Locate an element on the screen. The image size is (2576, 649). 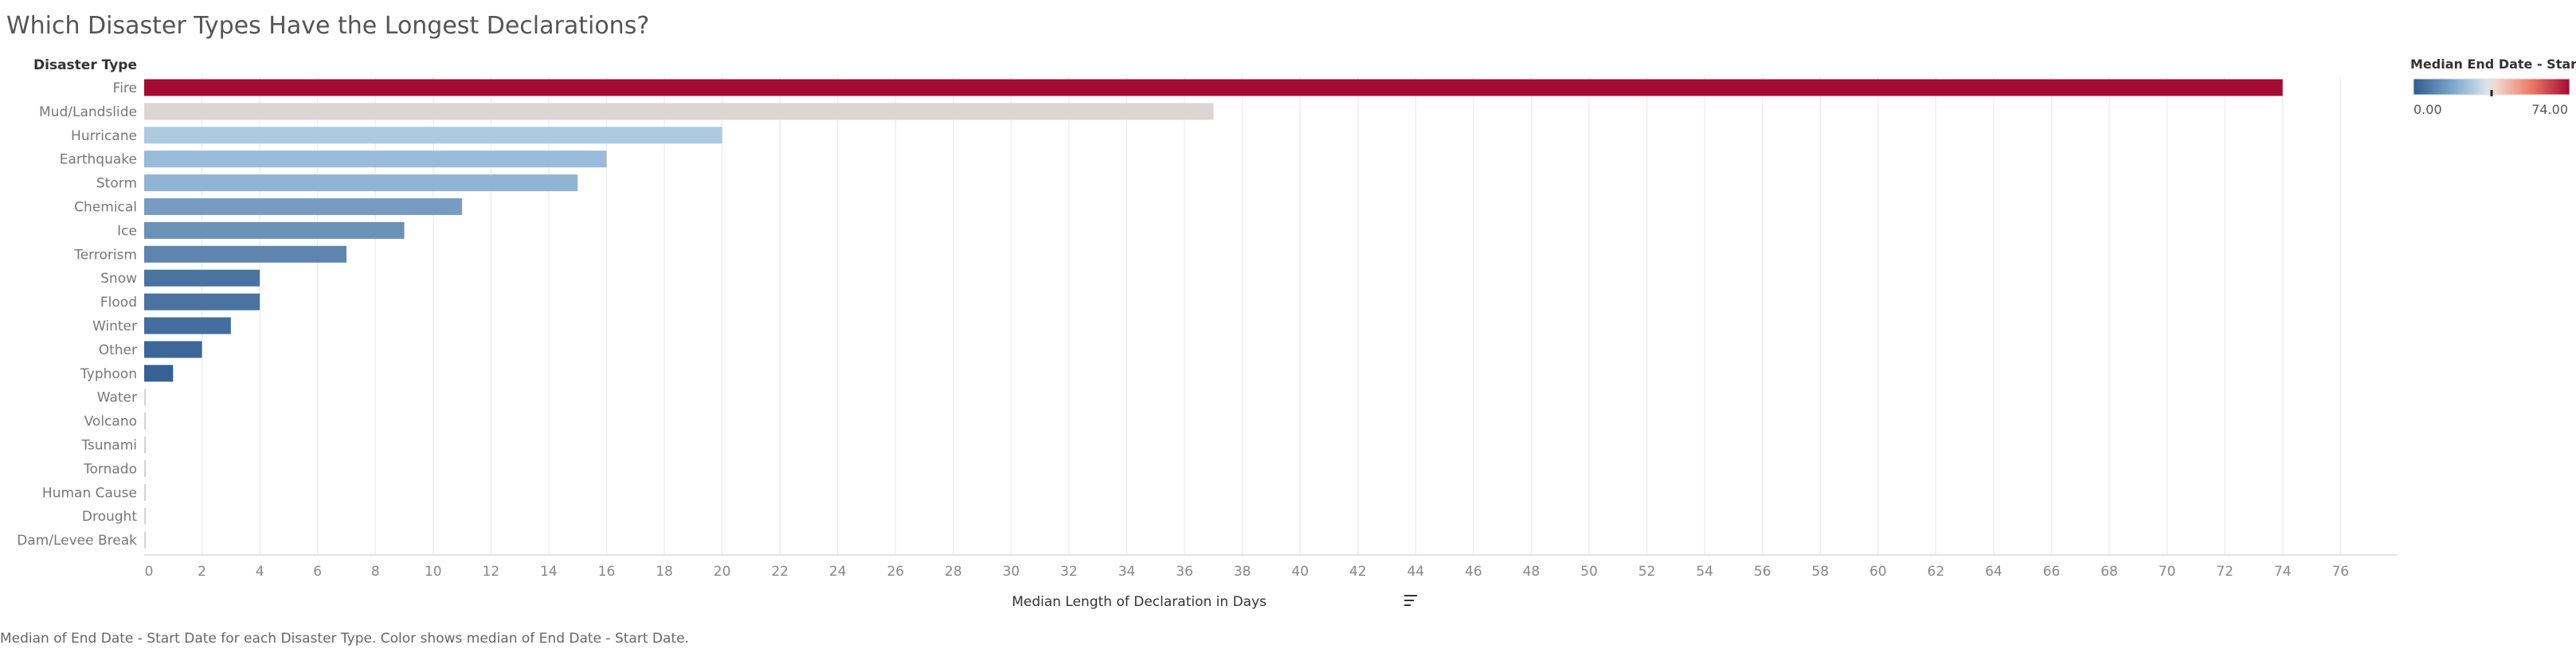
x-tick-label: 74 is located at coordinates (2283, 572).